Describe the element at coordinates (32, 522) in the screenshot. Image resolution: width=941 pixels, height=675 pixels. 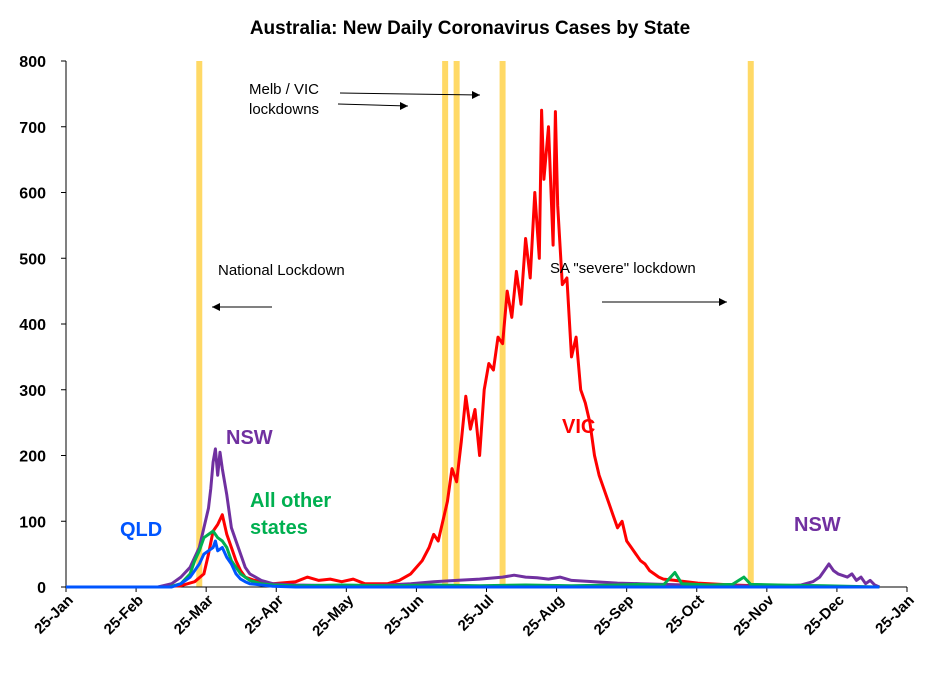
I see `y-tick-label: 100` at that location.